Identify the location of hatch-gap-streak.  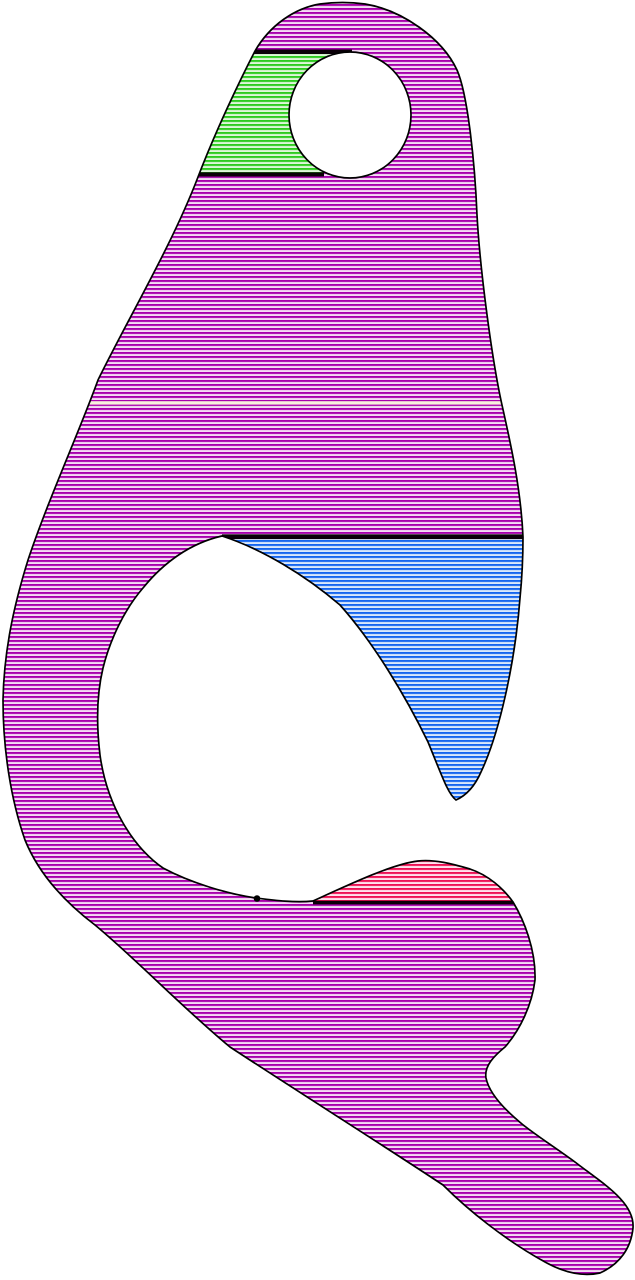
(297, 403).